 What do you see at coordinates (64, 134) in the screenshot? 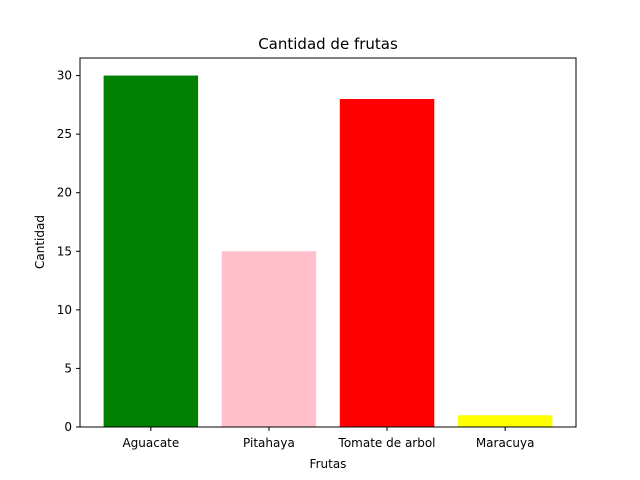
I see `y-tick-label-5: 25` at bounding box center [64, 134].